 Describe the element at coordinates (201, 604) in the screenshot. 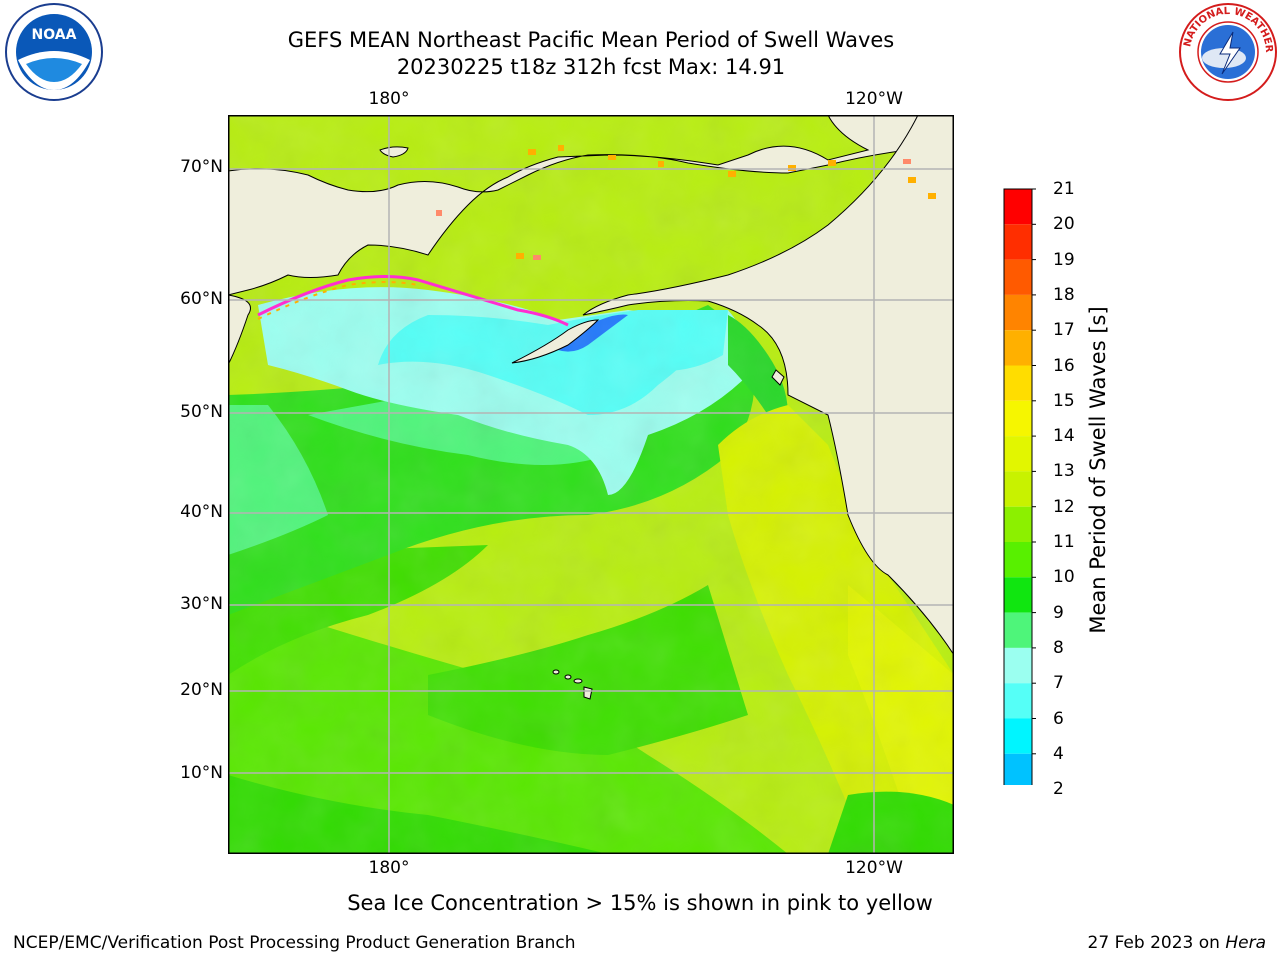

I see `lat-label-30n: 30°N` at that location.